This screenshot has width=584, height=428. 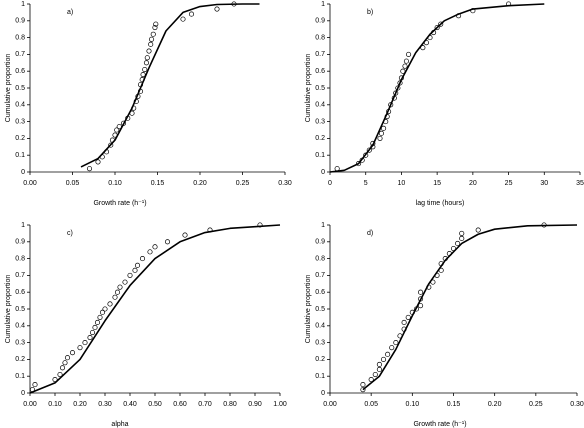 What do you see at coordinates (437, 183) in the screenshot?
I see `x-tick-label: 15` at bounding box center [437, 183].